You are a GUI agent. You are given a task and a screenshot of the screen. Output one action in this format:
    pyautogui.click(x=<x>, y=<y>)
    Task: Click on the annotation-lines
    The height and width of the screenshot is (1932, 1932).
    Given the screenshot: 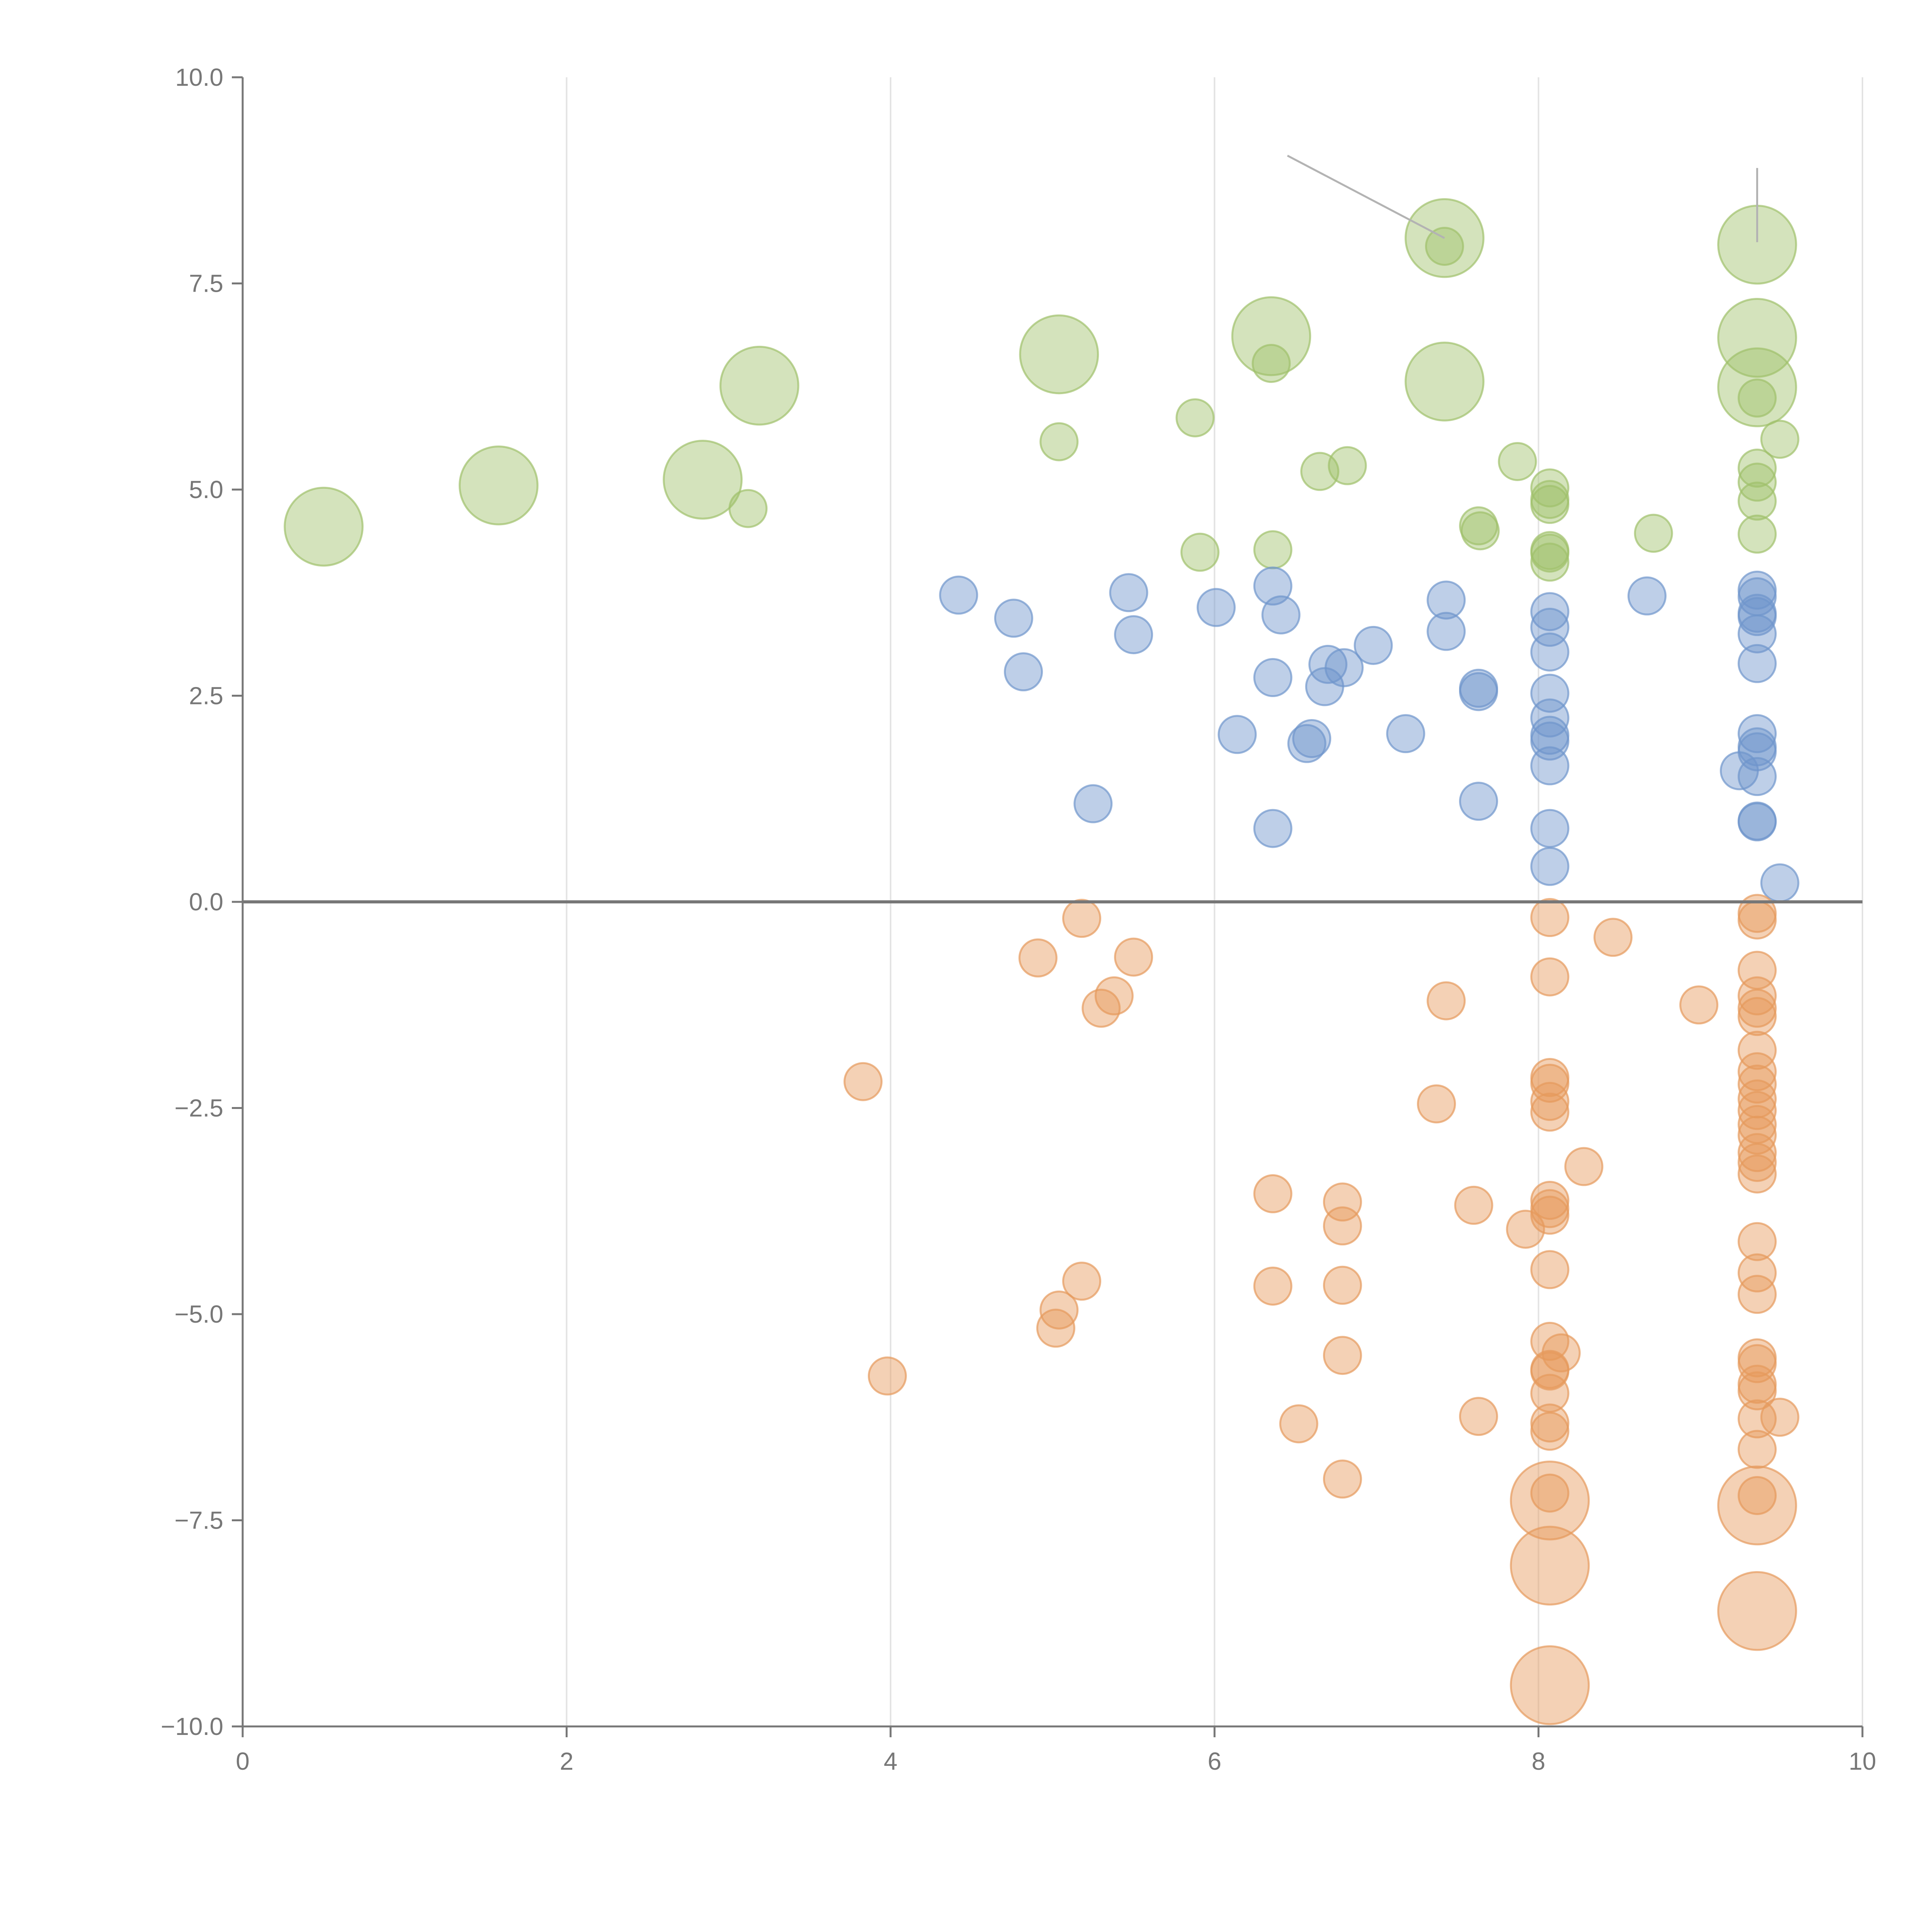 What is the action you would take?
    pyautogui.click(x=1523, y=198)
    